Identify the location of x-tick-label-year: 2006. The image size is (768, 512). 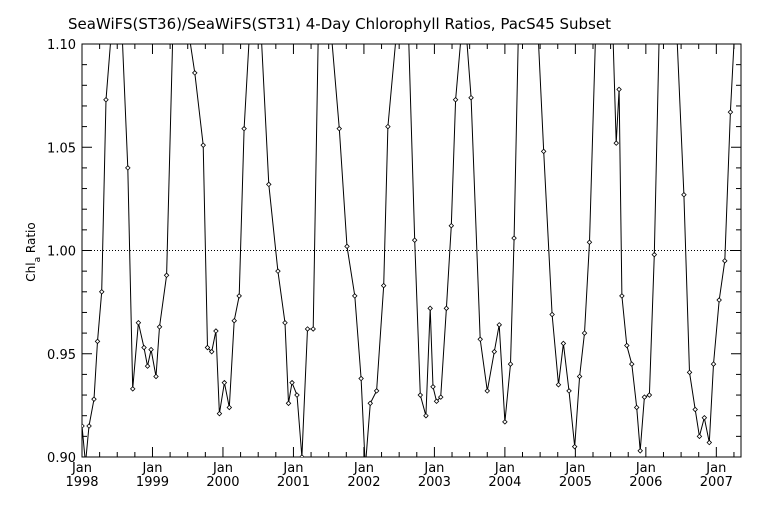
(645, 482).